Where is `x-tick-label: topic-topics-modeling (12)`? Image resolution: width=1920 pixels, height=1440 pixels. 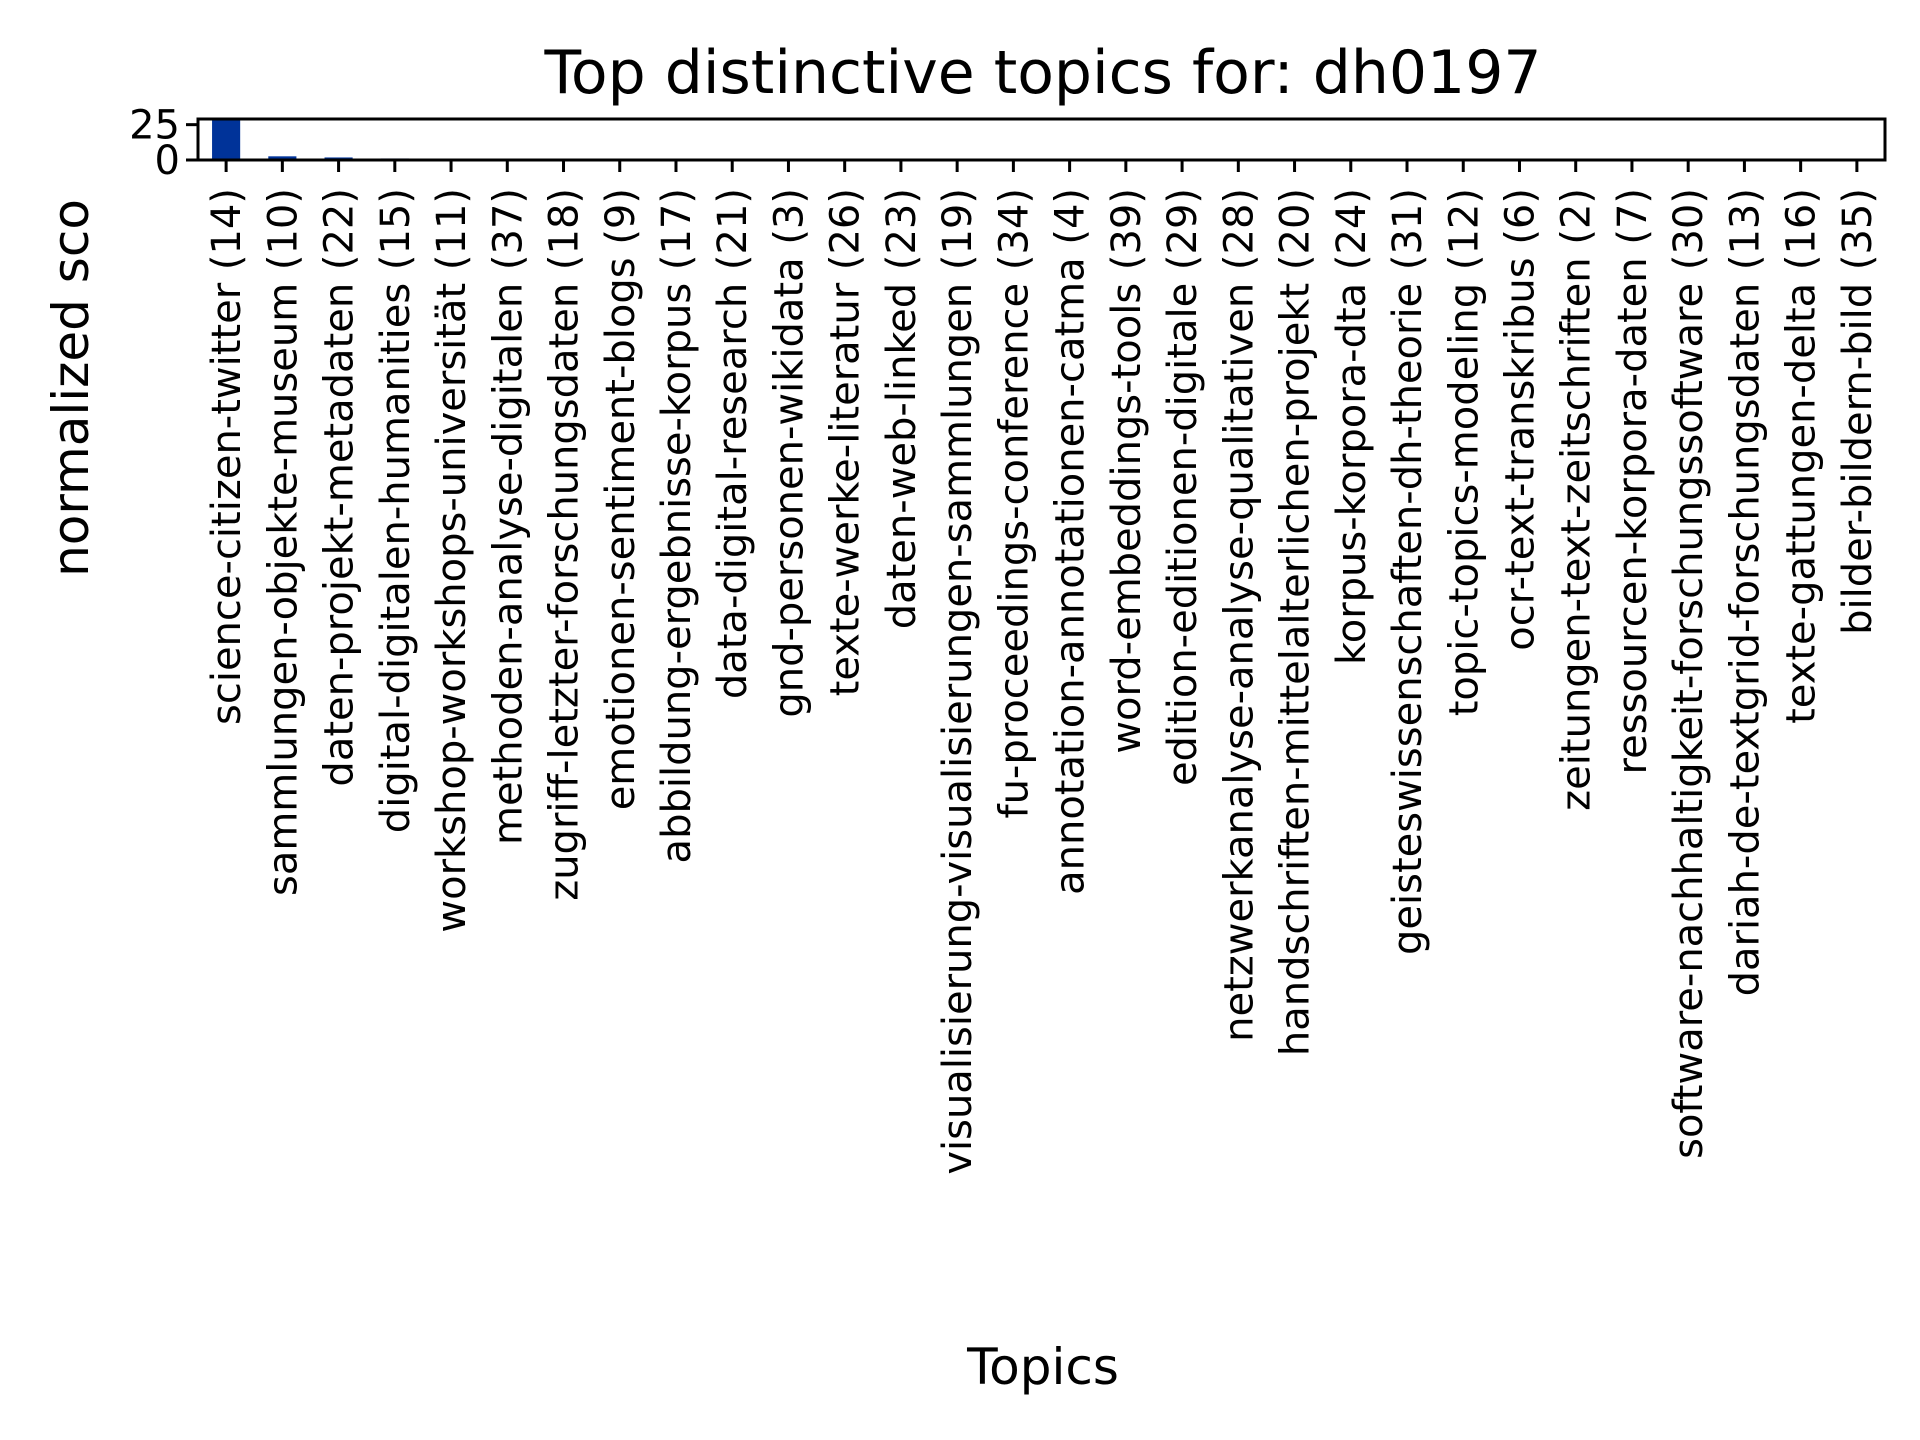 x-tick-label: topic-topics-modeling (12) is located at coordinates (1464, 452).